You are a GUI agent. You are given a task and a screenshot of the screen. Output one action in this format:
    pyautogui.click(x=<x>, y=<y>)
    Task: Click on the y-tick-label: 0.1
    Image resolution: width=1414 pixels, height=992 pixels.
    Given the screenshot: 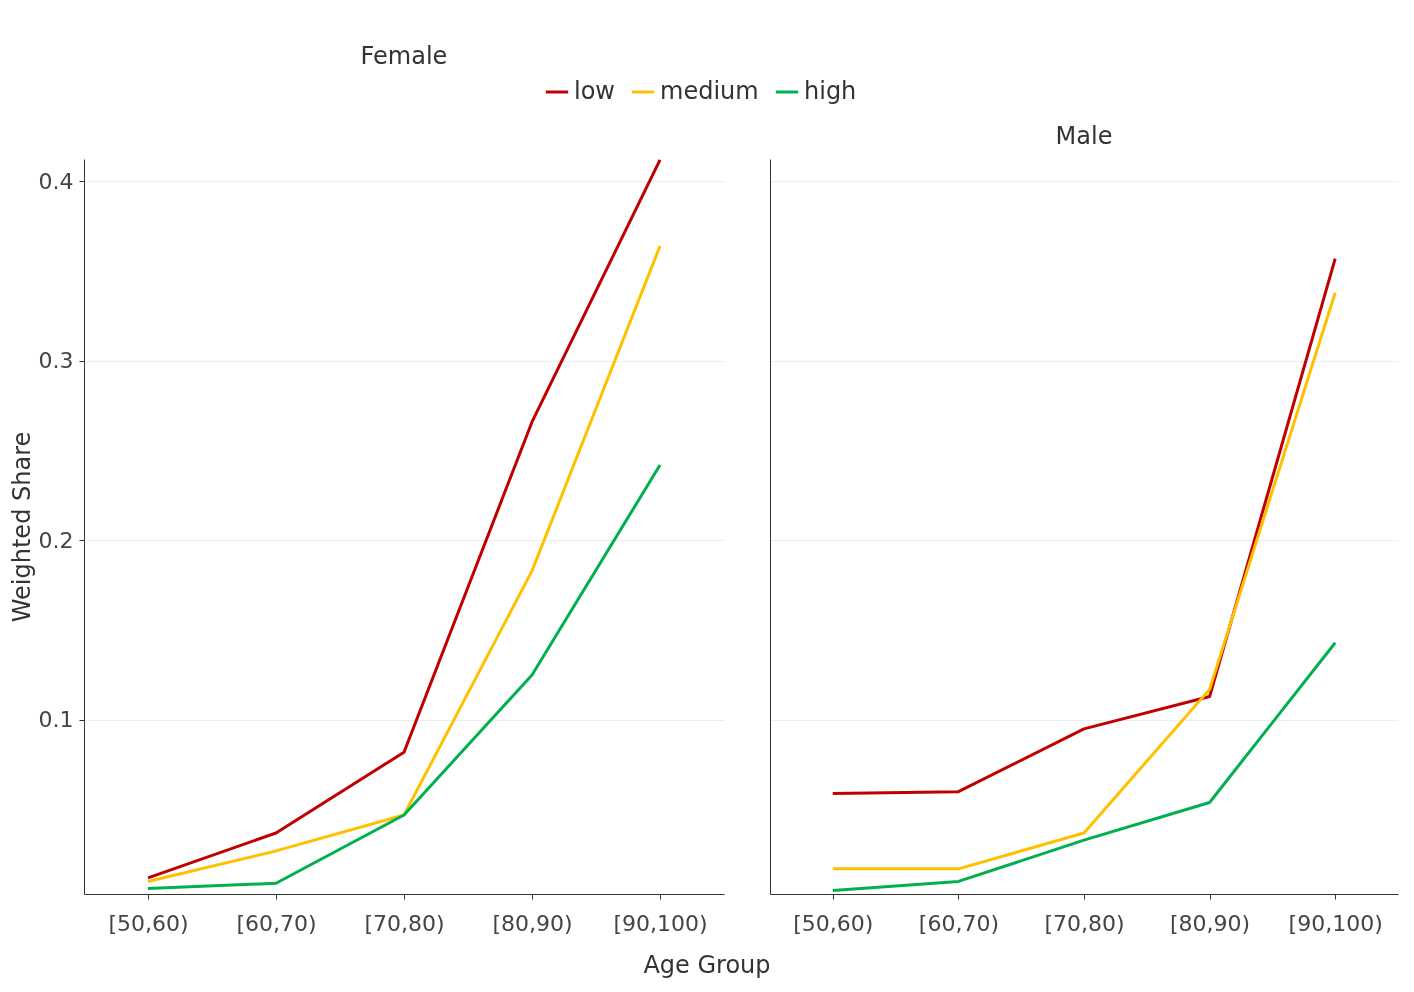 What is the action you would take?
    pyautogui.click(x=56, y=720)
    